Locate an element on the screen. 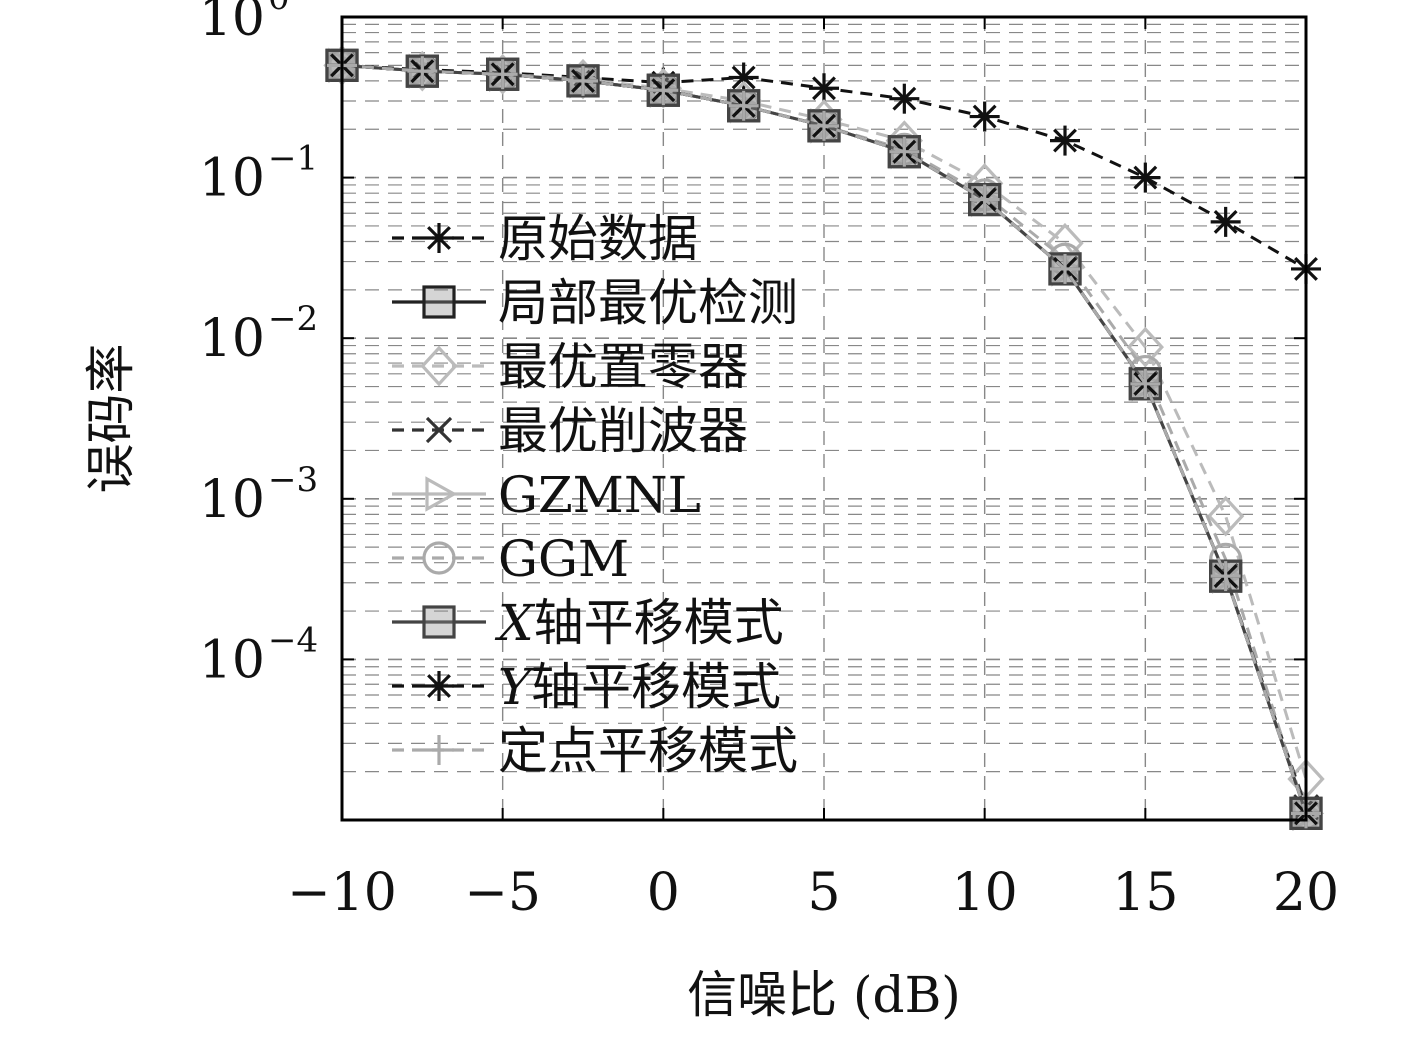 This screenshot has width=1417, height=1039. legend-entry: X轴平移模式 is located at coordinates (588, 623).